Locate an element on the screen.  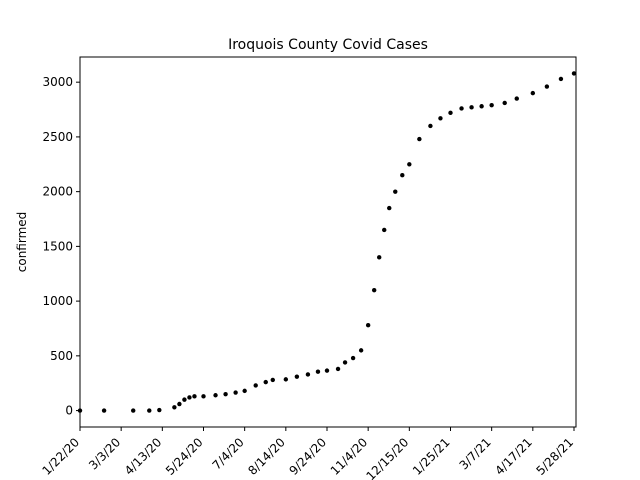
chart-title: Iroquois County Covid Cases is located at coordinates (328, 45).